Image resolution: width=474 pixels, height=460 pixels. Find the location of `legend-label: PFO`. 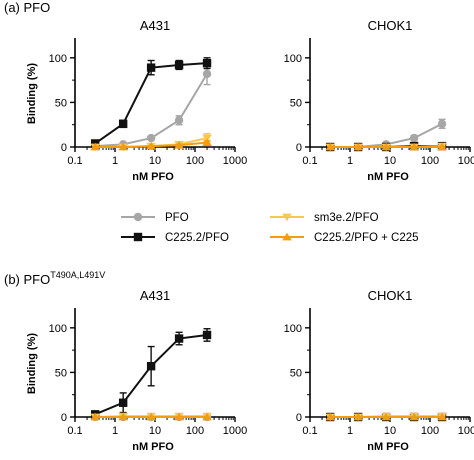

legend-label: PFO is located at coordinates (177, 218).